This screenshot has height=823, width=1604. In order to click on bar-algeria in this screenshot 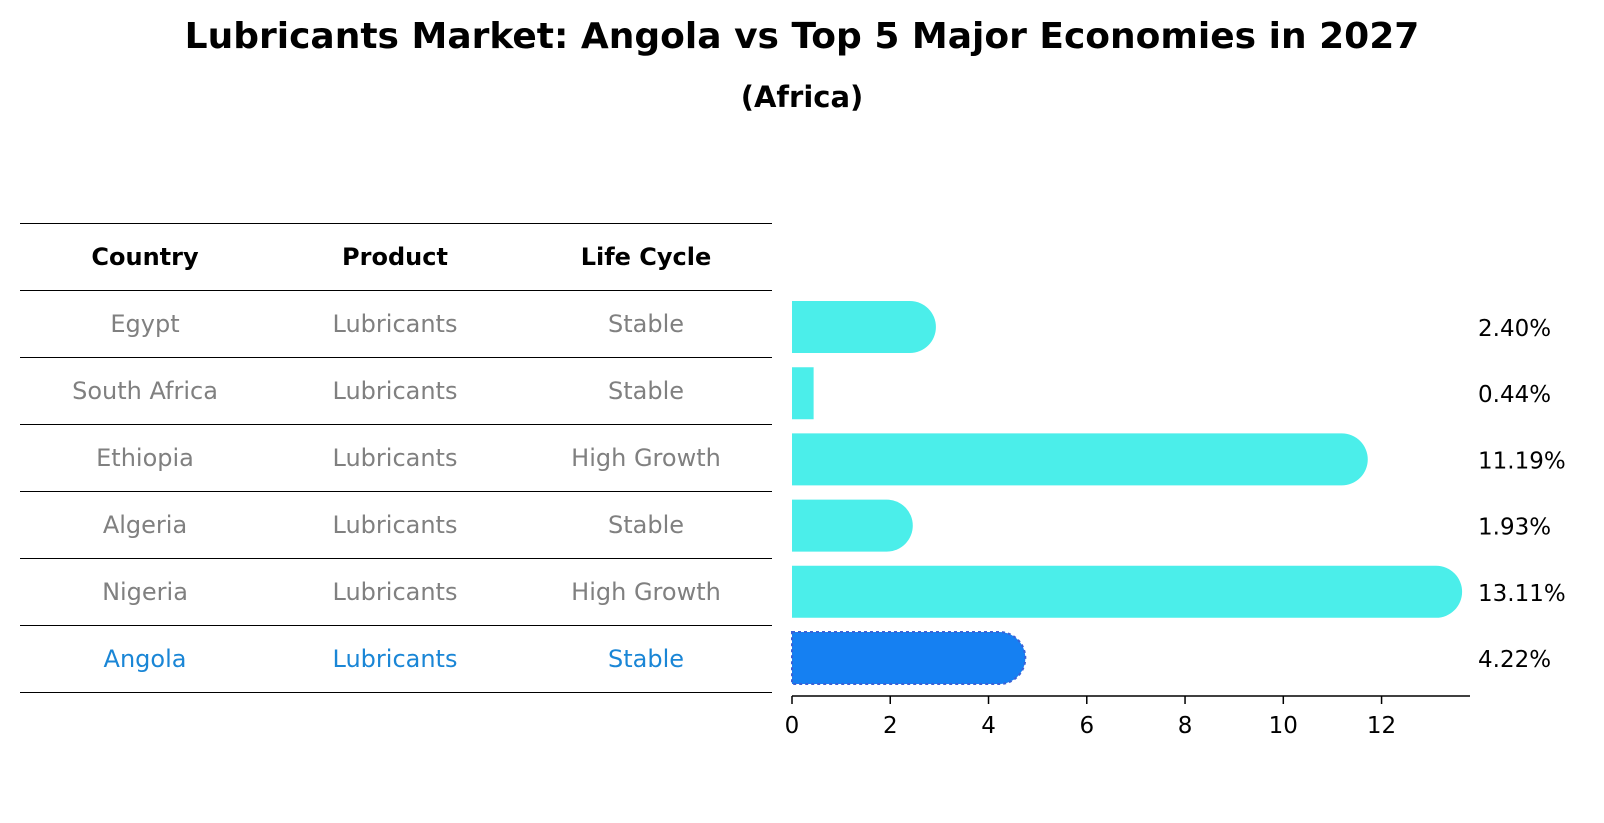, I will do `click(852, 525)`.